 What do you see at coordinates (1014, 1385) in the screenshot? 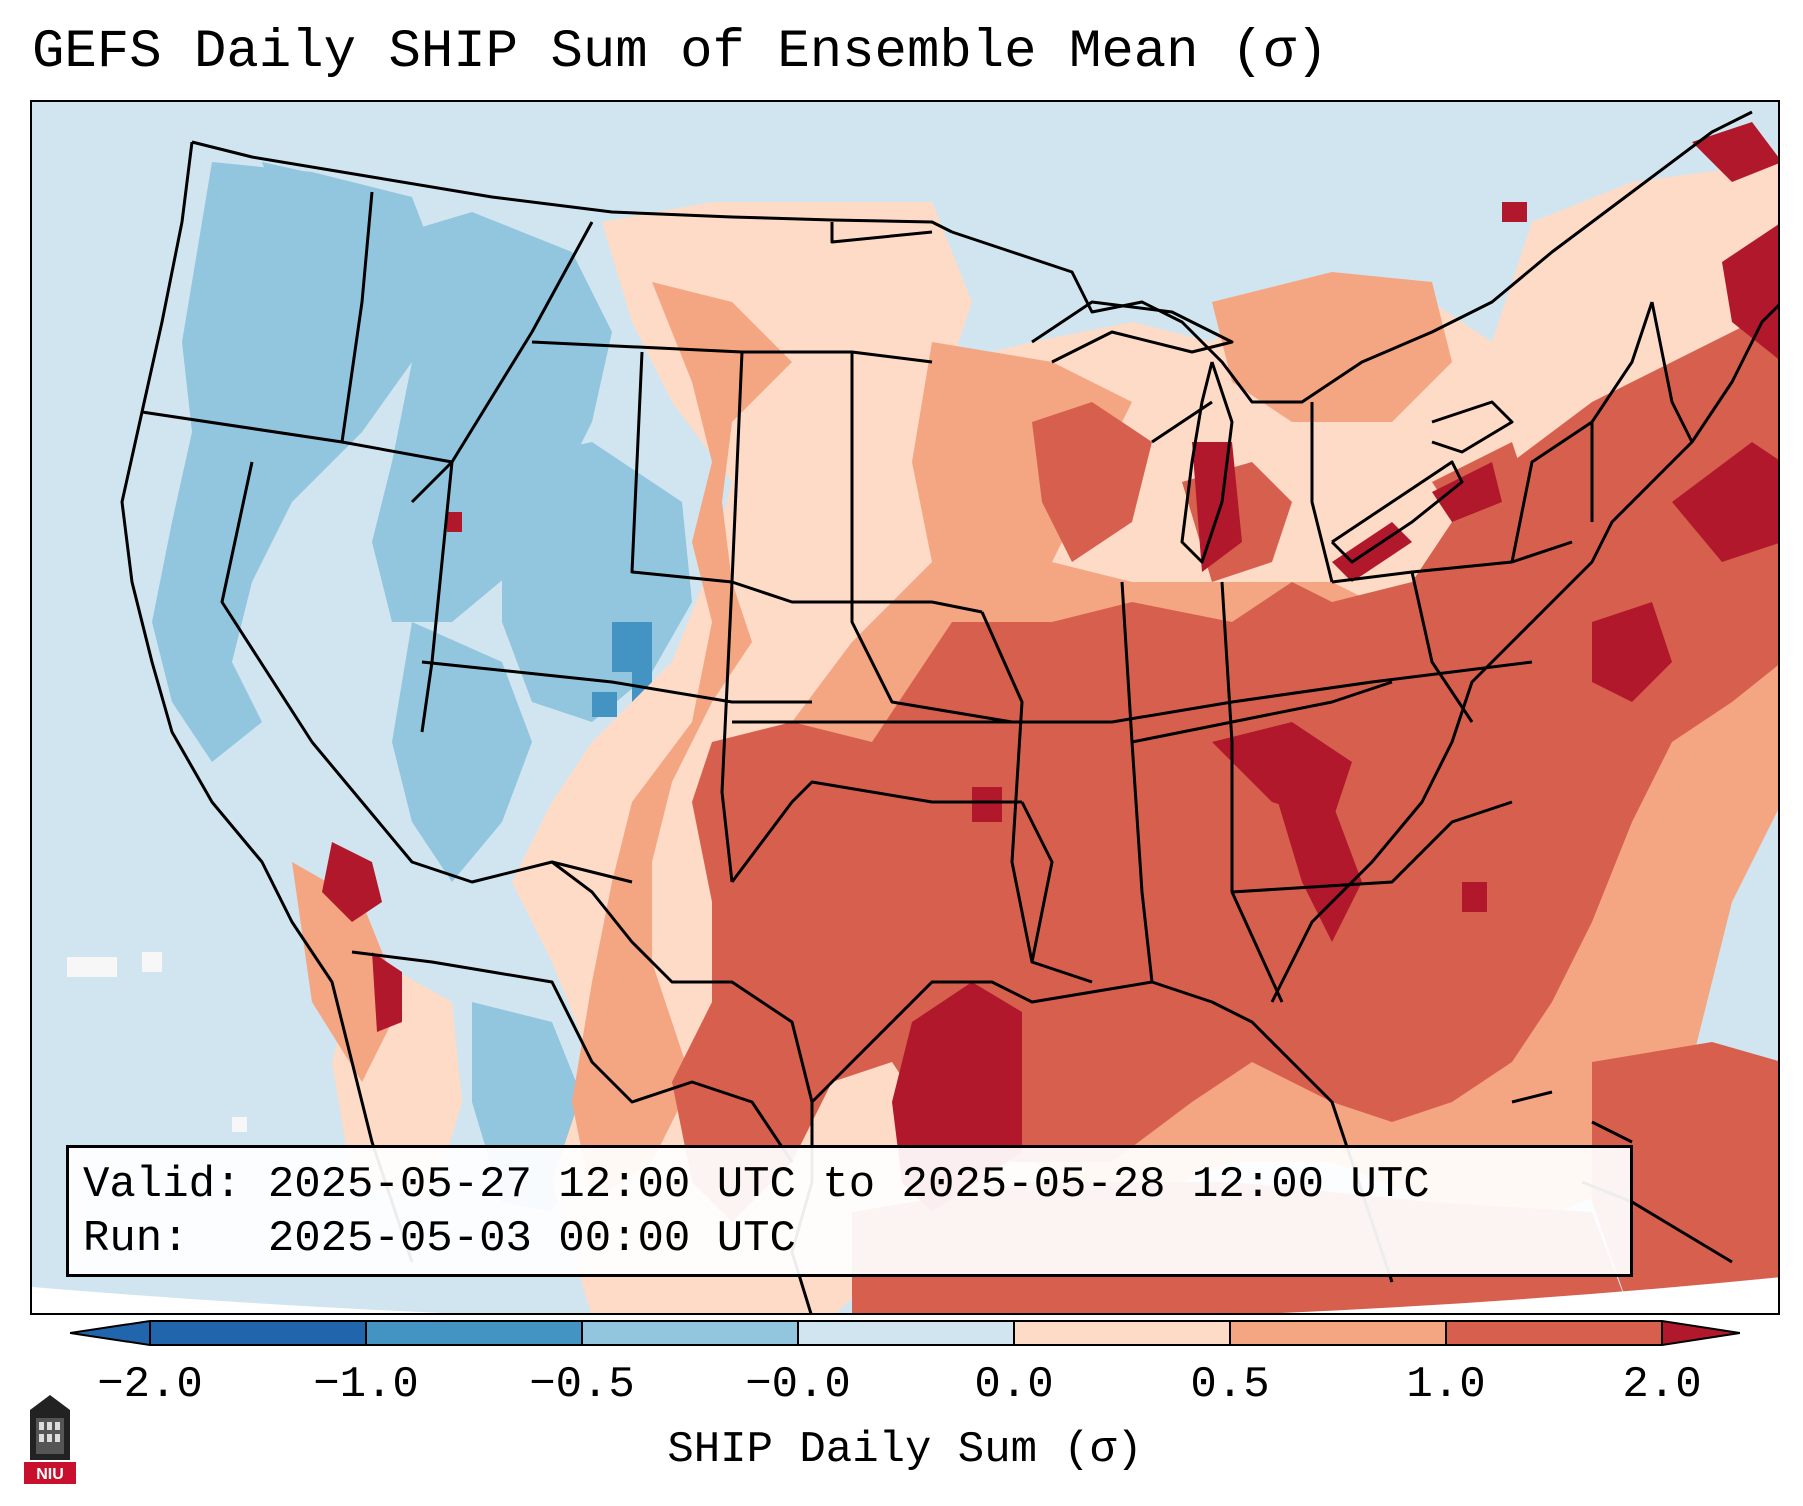
I see `colorbar-tick: 0.0` at bounding box center [1014, 1385].